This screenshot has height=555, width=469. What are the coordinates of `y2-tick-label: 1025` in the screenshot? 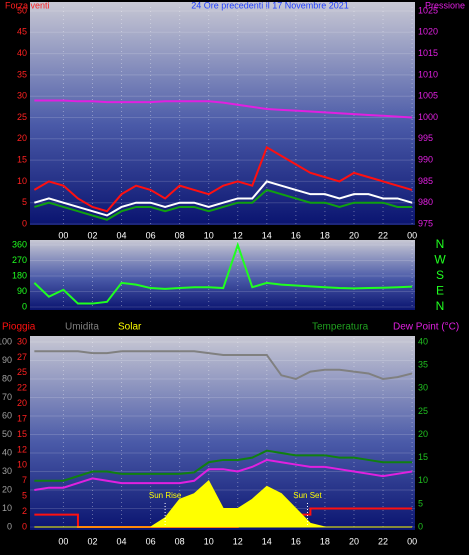 It's located at (428, 10).